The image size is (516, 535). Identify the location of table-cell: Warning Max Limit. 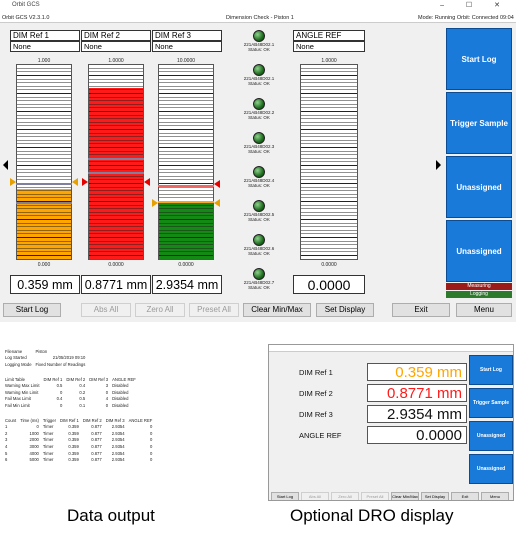
(22, 386).